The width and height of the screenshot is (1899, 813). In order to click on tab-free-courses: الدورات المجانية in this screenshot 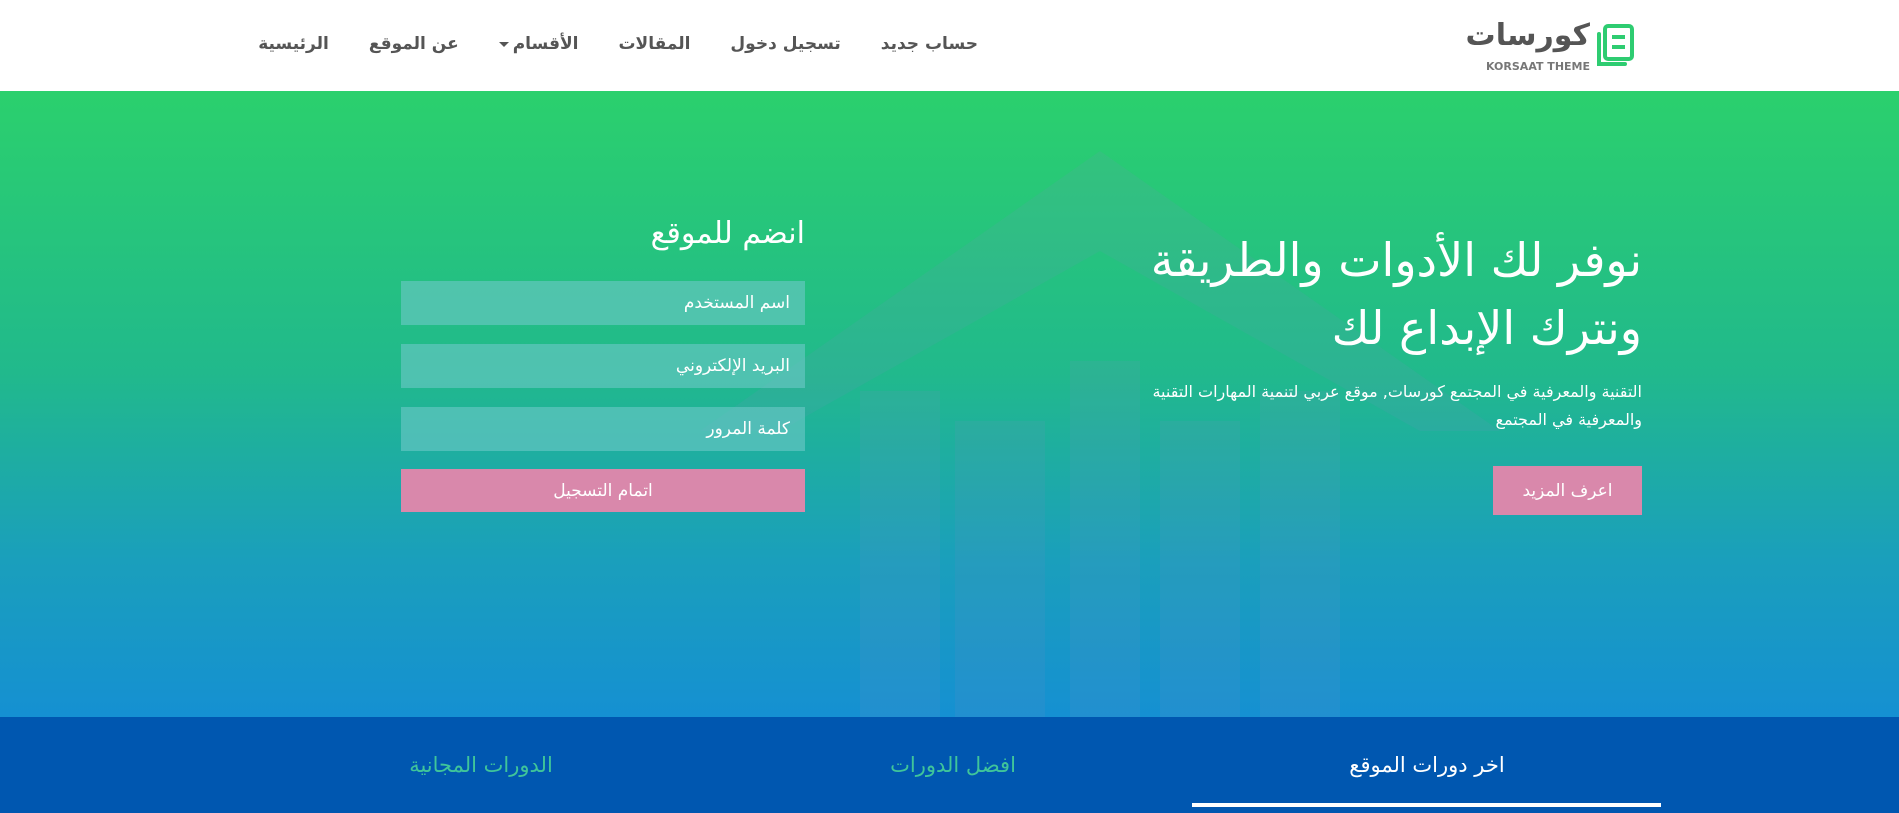, I will do `click(481, 765)`.